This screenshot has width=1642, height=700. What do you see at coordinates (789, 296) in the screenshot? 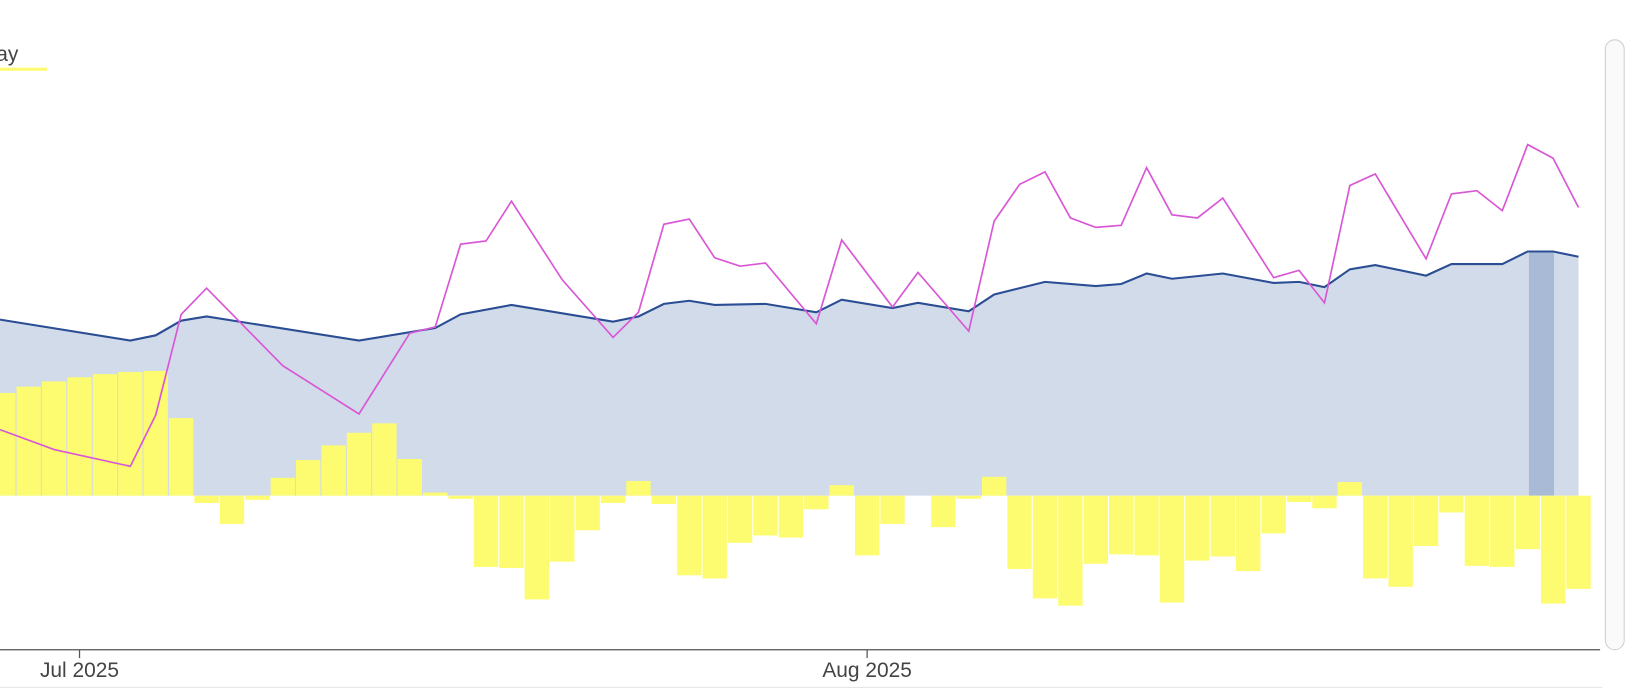
I see `area-line` at bounding box center [789, 296].